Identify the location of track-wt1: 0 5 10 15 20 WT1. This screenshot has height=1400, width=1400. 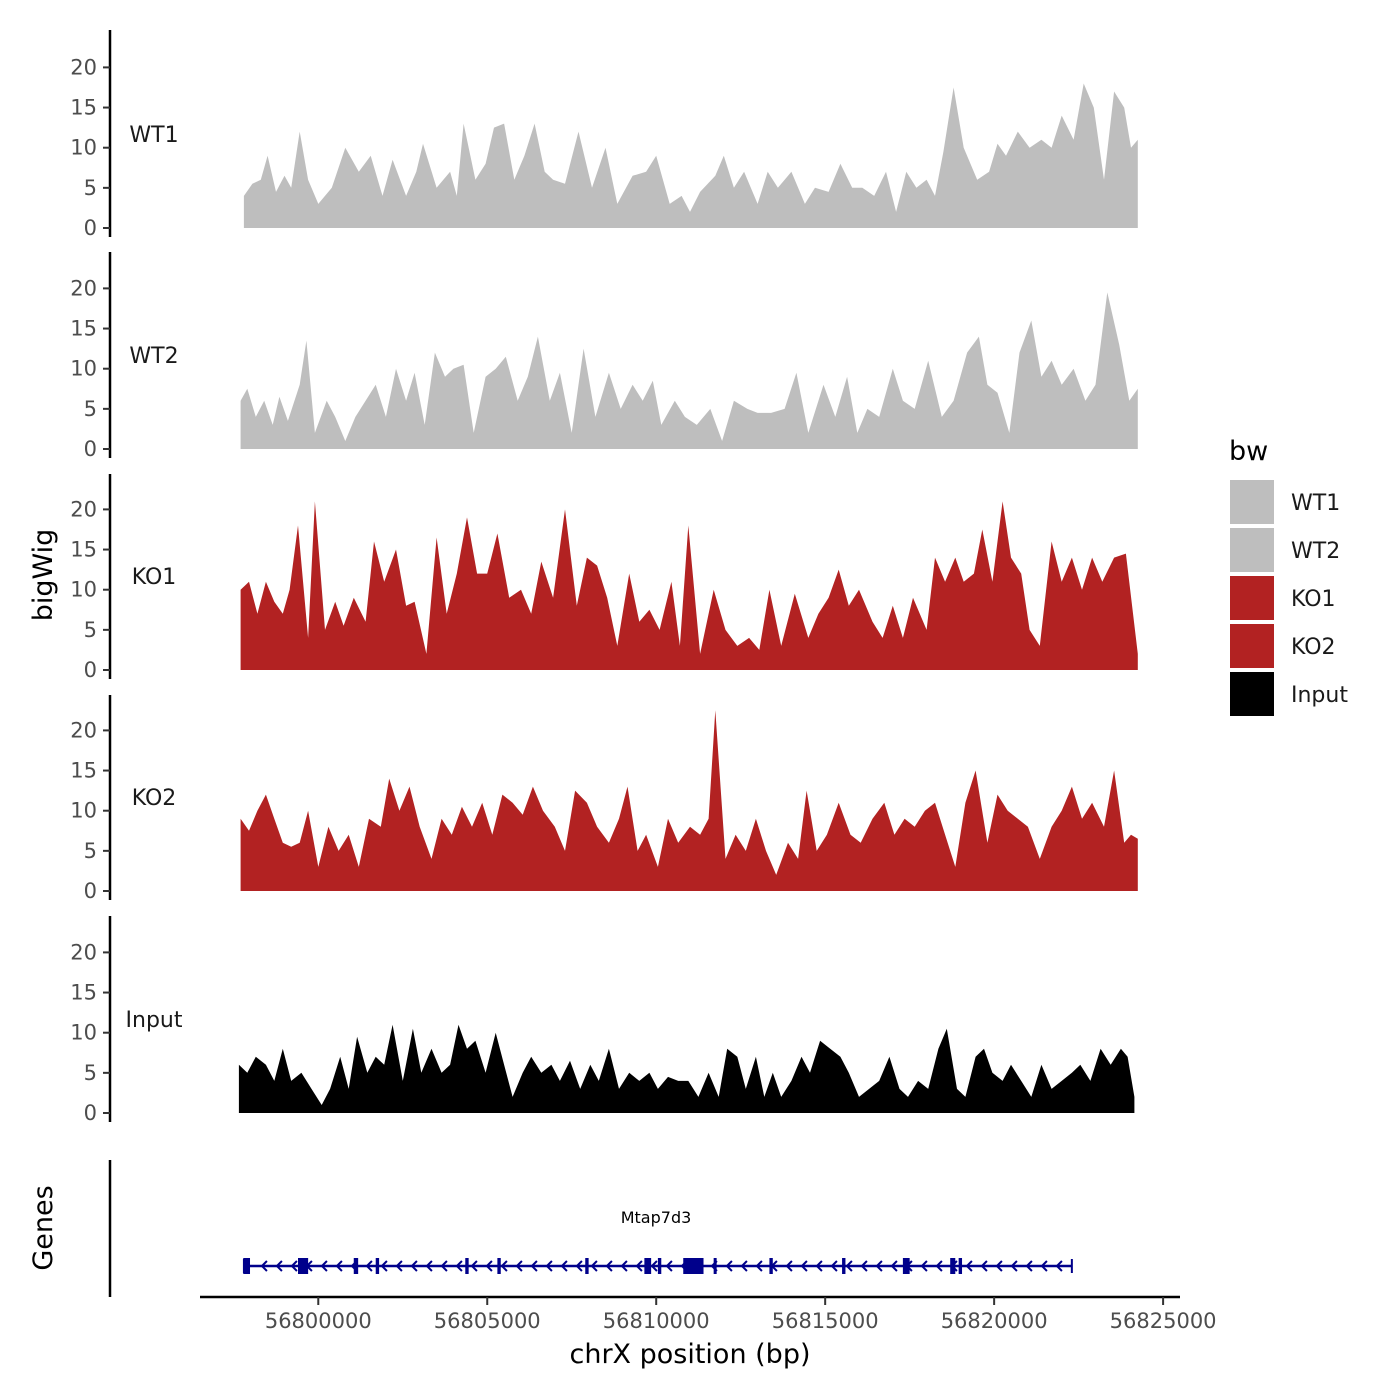
(604, 135).